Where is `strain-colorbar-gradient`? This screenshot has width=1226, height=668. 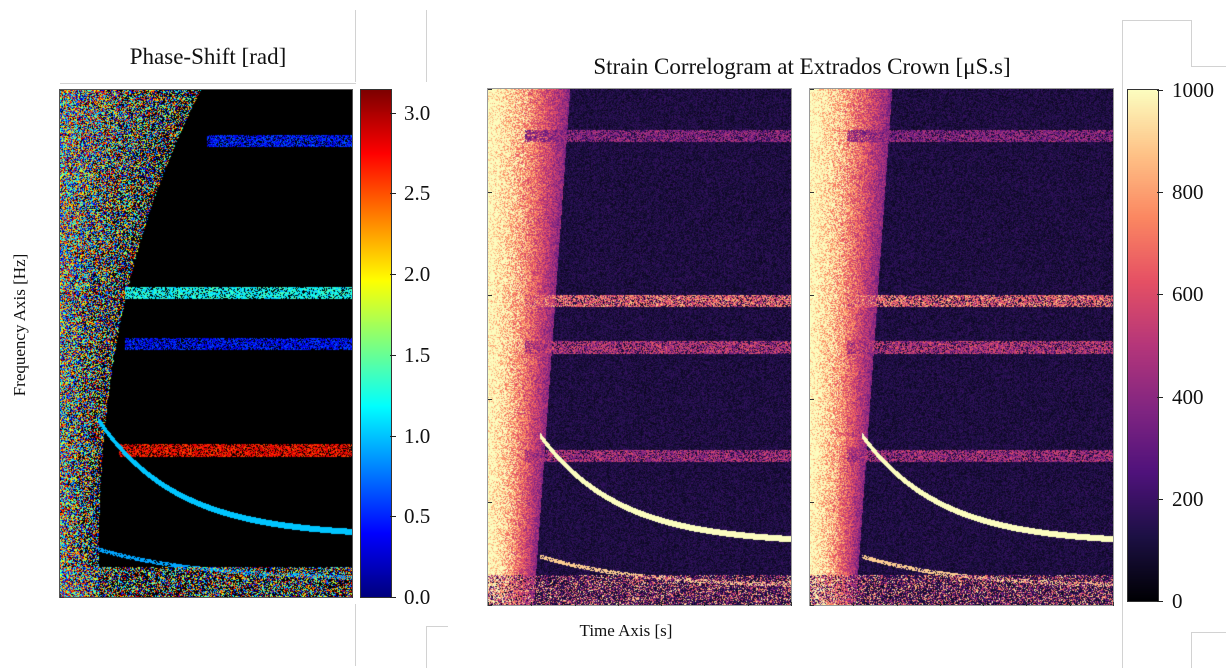
strain-colorbar-gradient is located at coordinates (1143, 345).